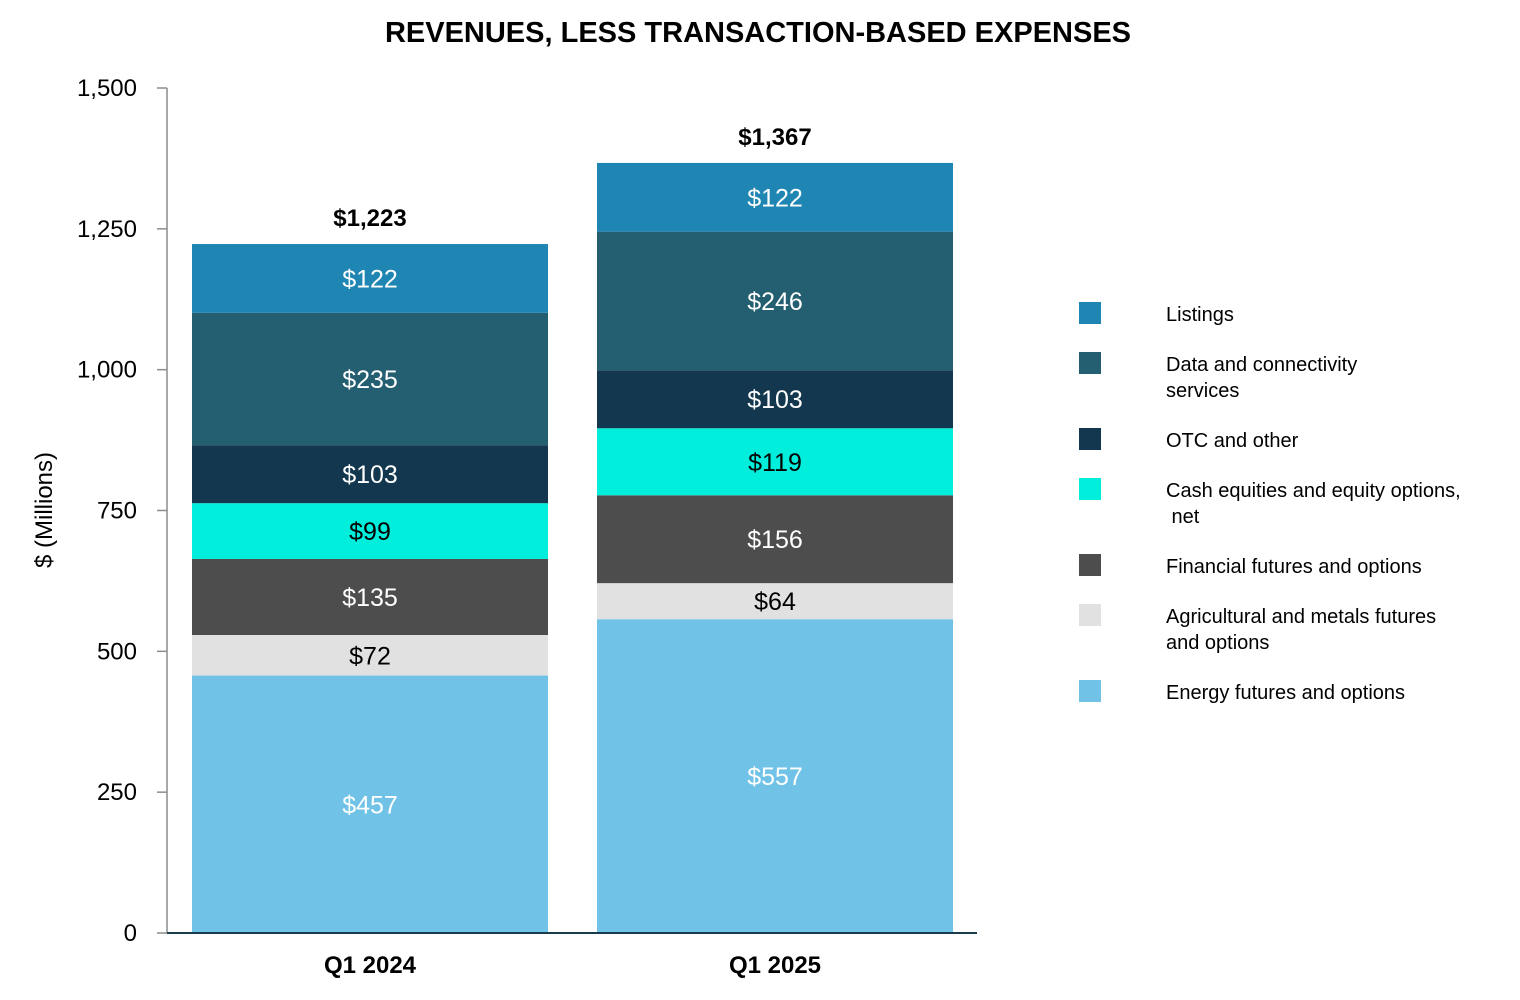 The image size is (1520, 1000). I want to click on legend-label-line: Financial futures and options, so click(1294, 567).